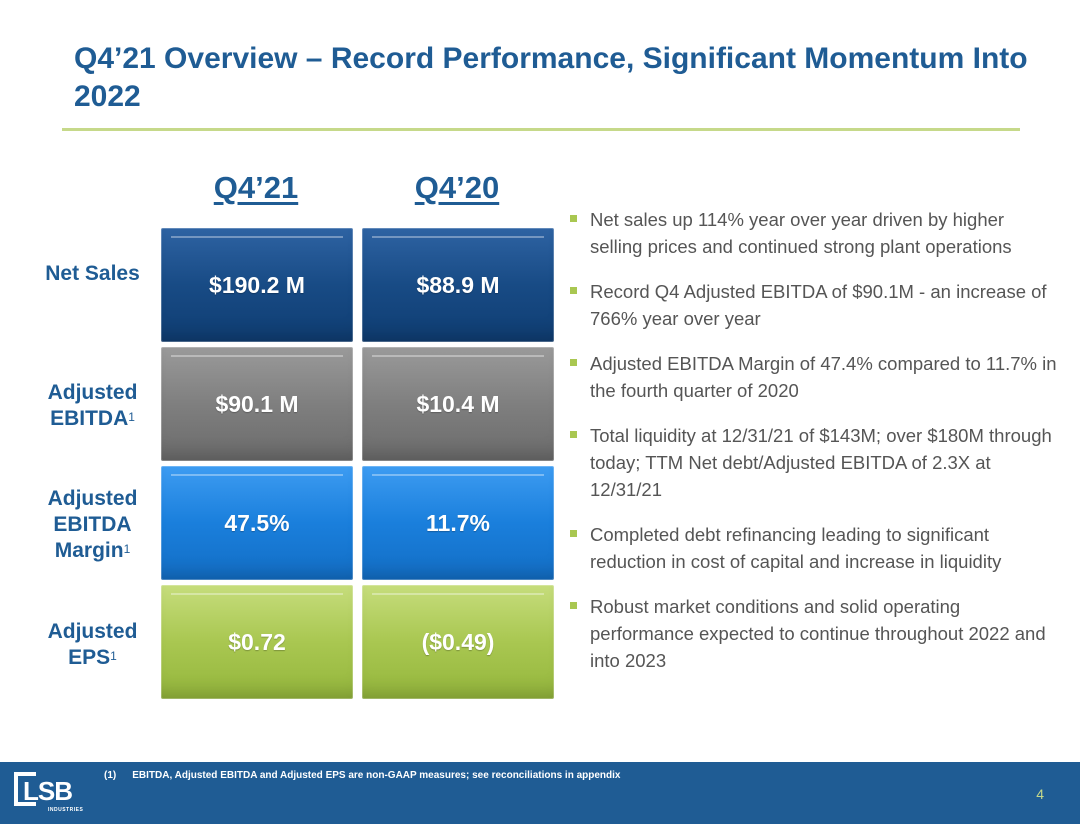 This screenshot has width=1080, height=834. I want to click on row-label-net-sales: Net Sales, so click(92, 274).